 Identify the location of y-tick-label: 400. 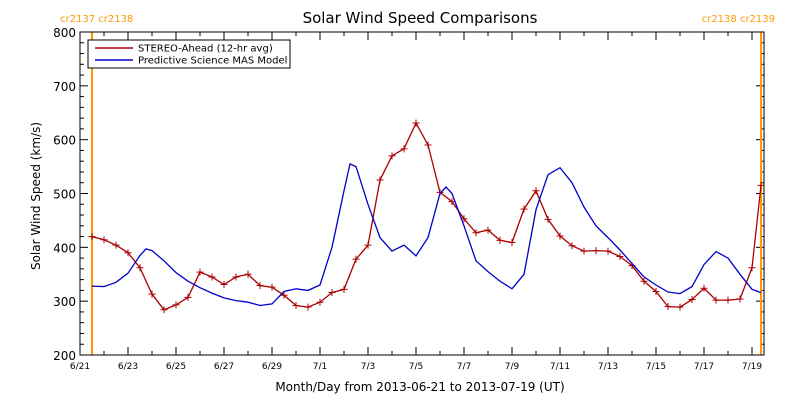
(64, 248).